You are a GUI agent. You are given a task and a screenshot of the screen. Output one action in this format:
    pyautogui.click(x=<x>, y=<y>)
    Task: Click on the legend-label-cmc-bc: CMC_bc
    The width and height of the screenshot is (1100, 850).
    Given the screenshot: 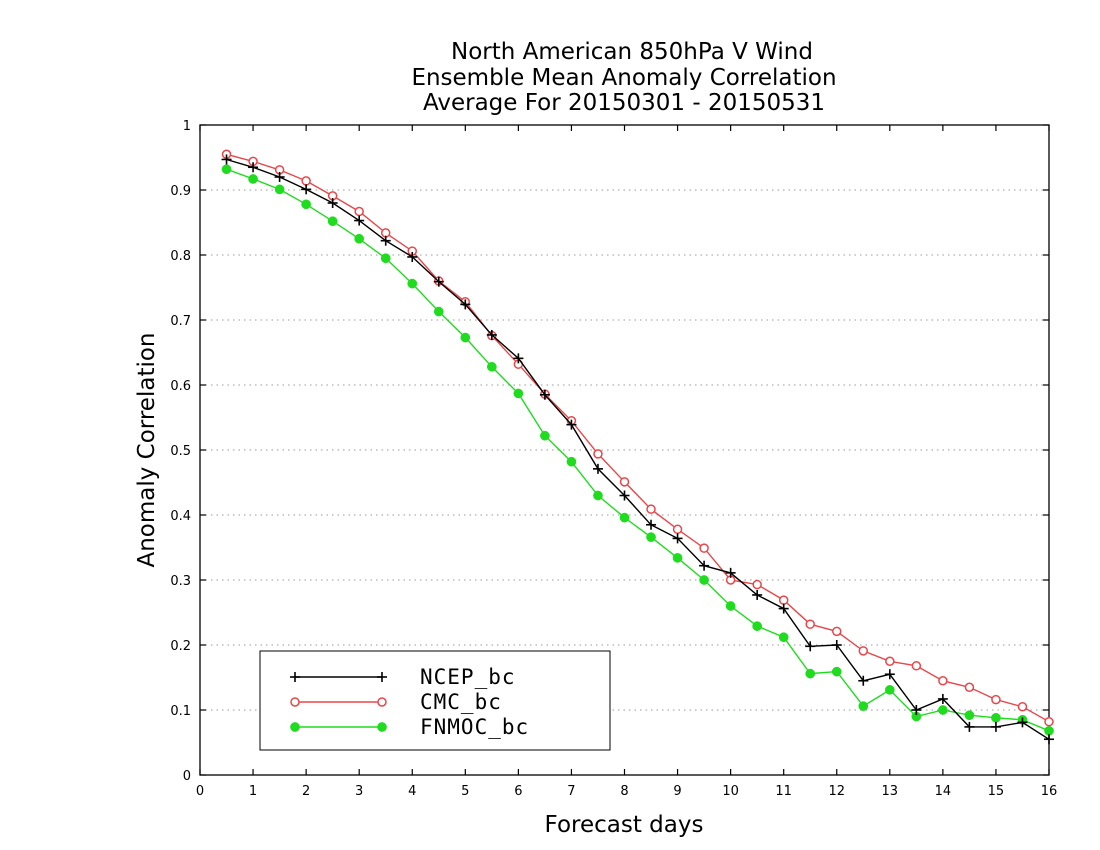 What is the action you would take?
    pyautogui.click(x=461, y=702)
    